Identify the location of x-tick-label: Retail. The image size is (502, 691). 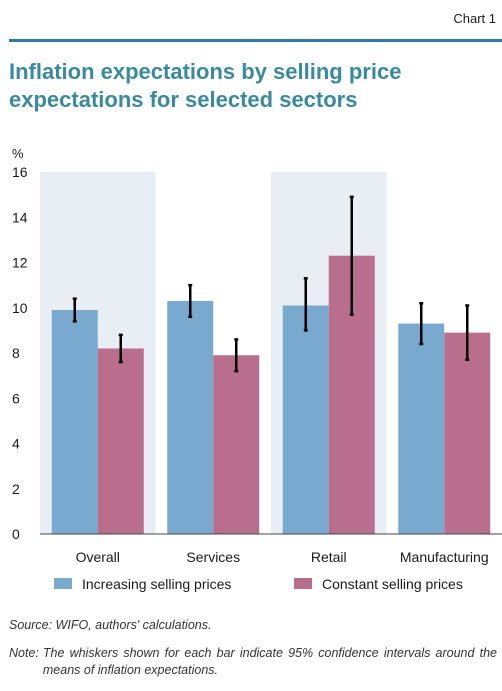
(329, 557).